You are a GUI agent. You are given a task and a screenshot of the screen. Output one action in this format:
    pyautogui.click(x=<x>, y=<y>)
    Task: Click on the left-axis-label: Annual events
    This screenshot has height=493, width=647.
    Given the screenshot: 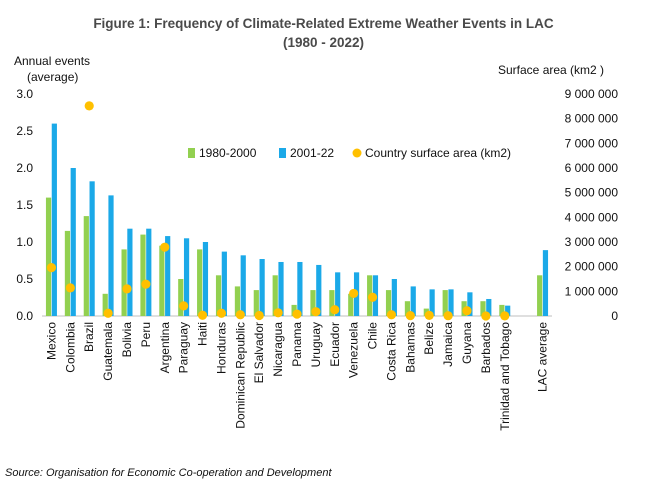 What is the action you would take?
    pyautogui.click(x=52, y=61)
    